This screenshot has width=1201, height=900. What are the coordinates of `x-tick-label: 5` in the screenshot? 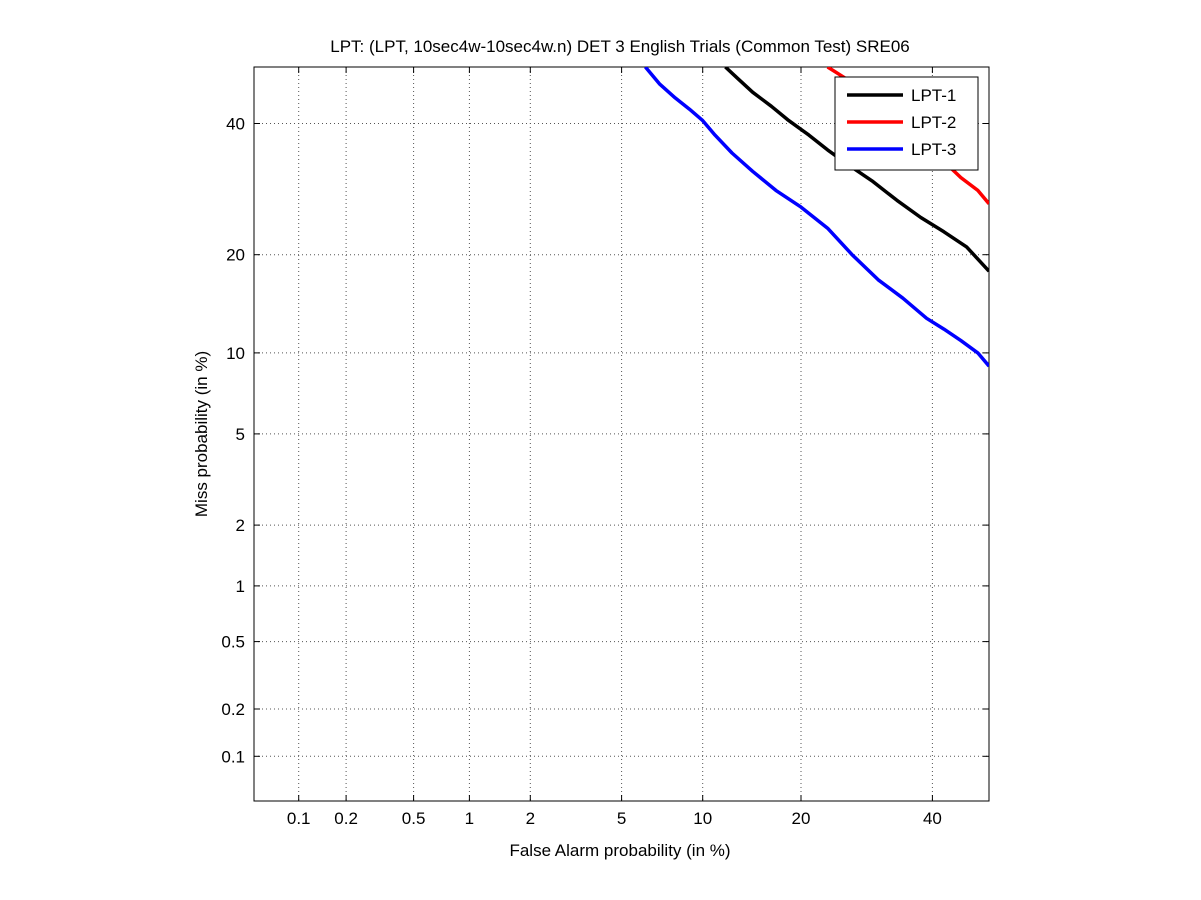 It's located at (621, 818).